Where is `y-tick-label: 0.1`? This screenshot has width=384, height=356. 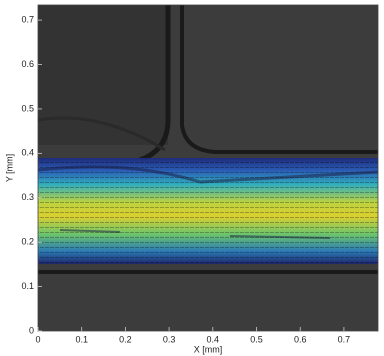 y-tick-label: 0.1 is located at coordinates (27, 286).